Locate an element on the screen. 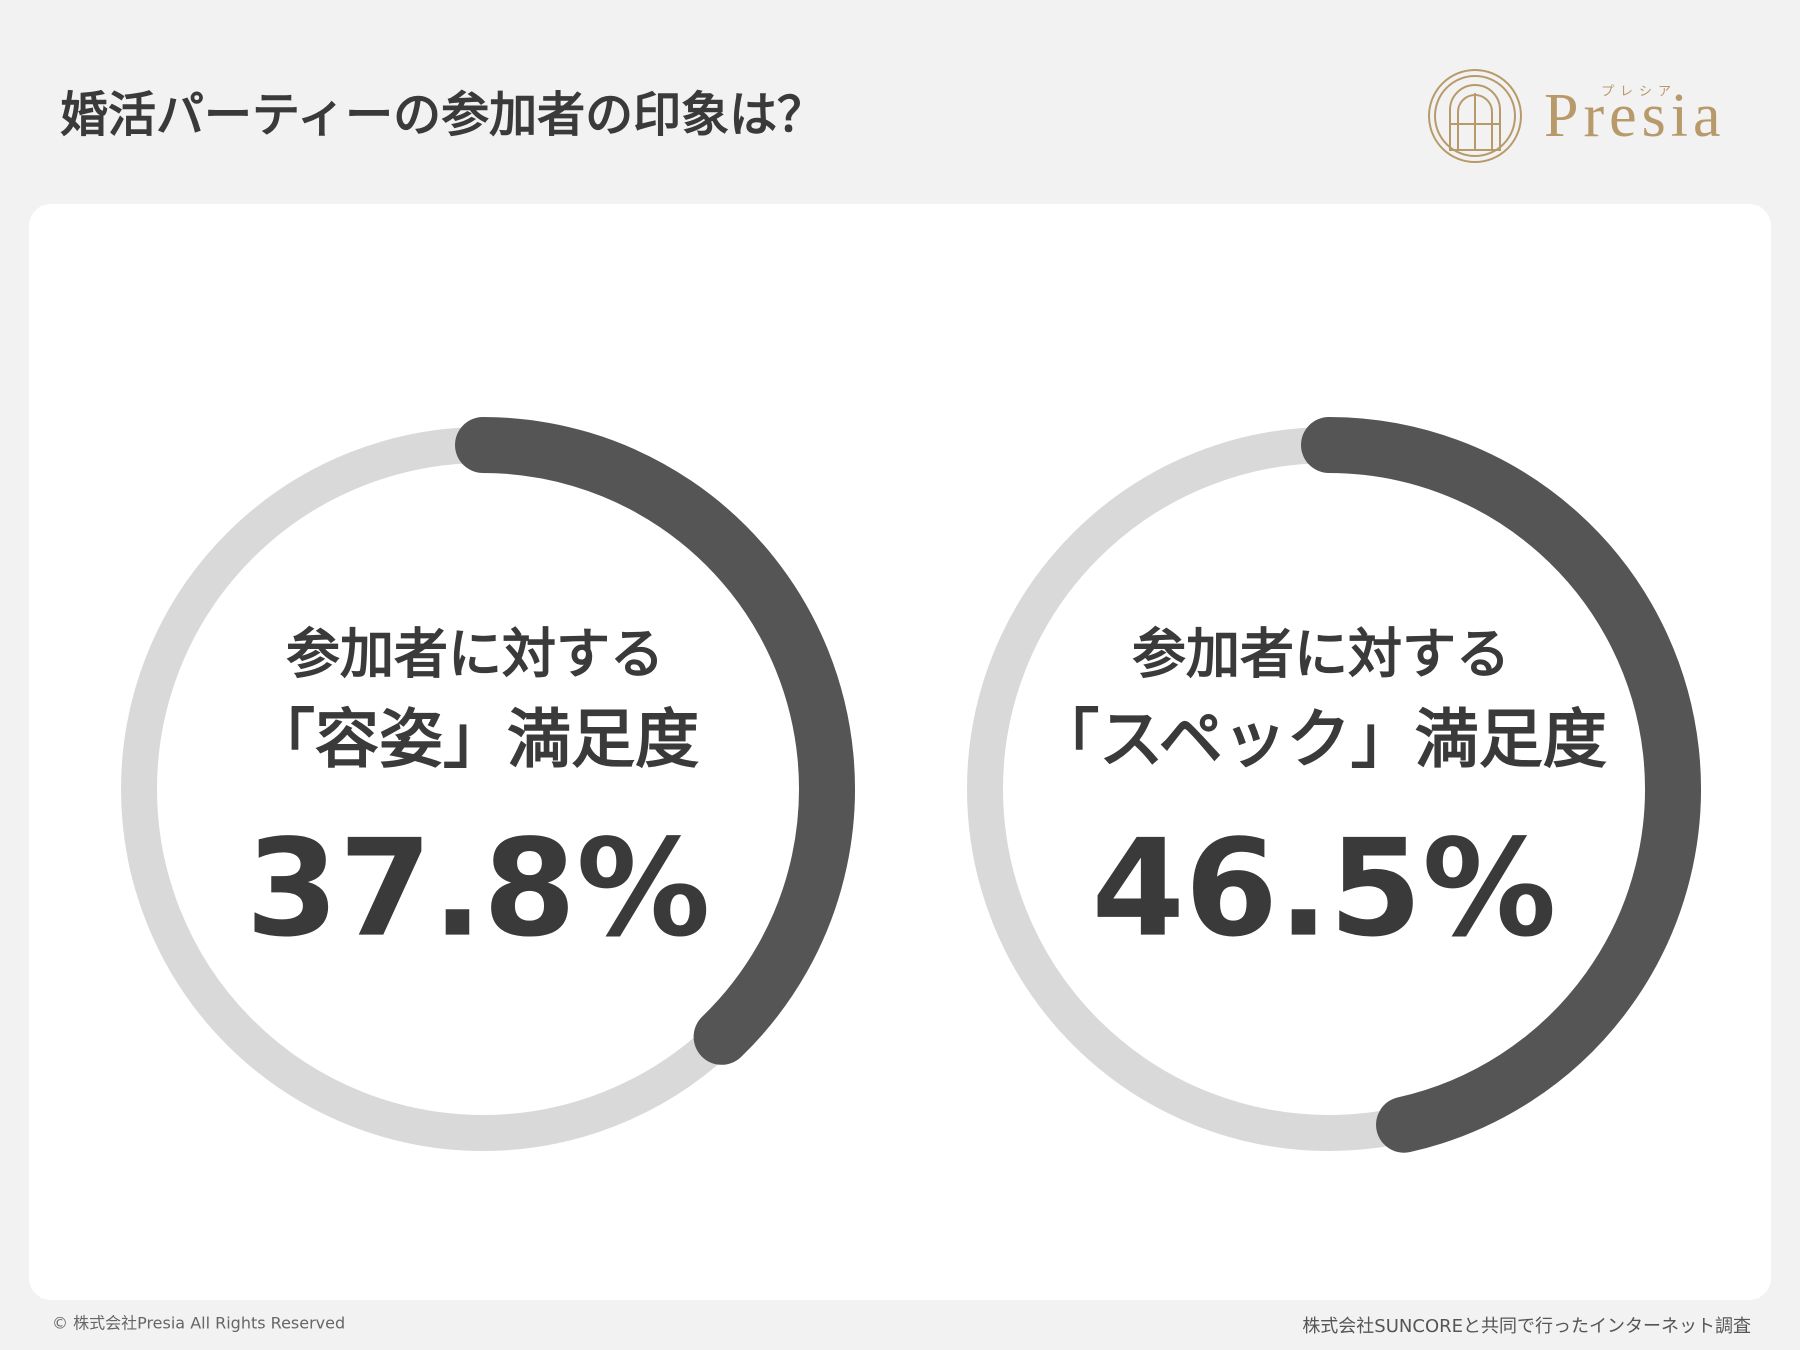  footer-left: © 株式会社Presia All Rights Reserved is located at coordinates (198, 1323).